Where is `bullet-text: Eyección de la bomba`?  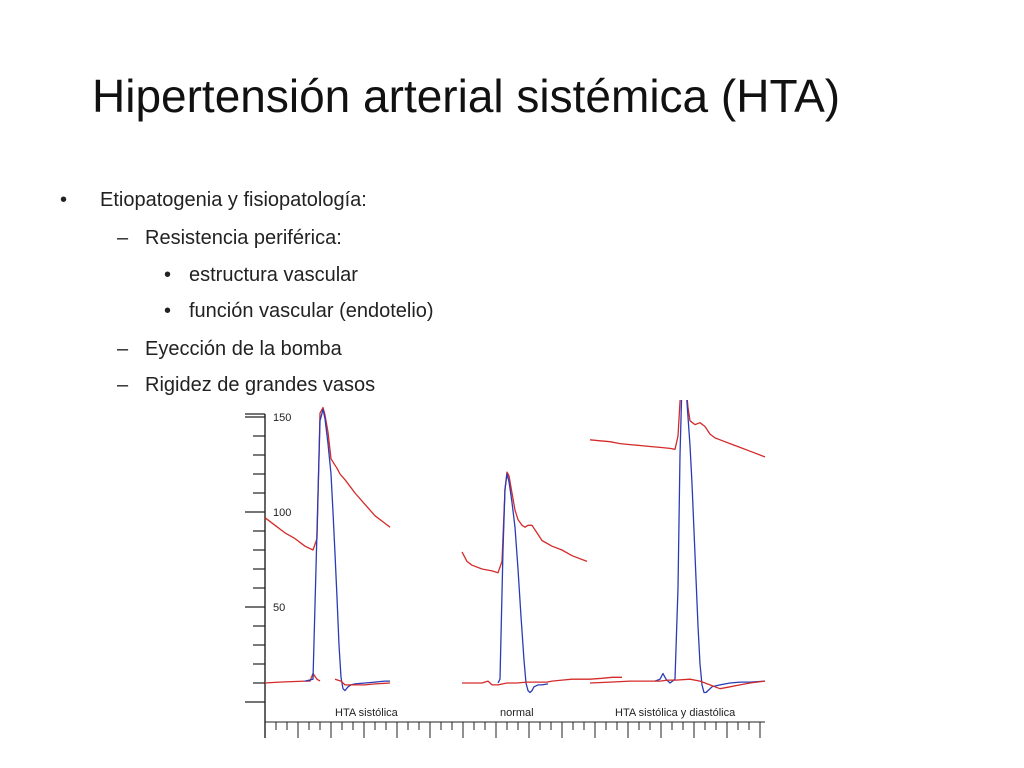
bullet-text: Eyección de la bomba is located at coordinates (243, 349).